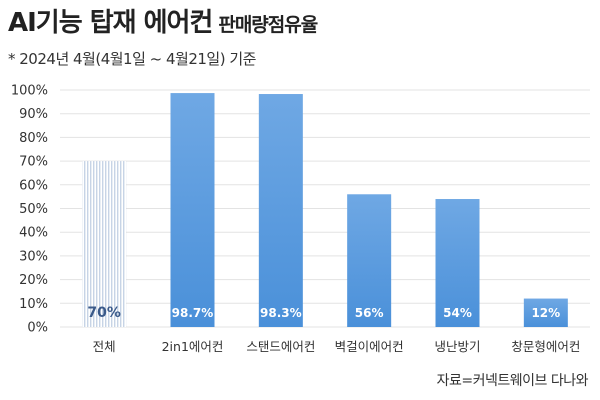 The height and width of the screenshot is (400, 600). What do you see at coordinates (33, 304) in the screenshot?
I see `y-tick-label: 10%` at bounding box center [33, 304].